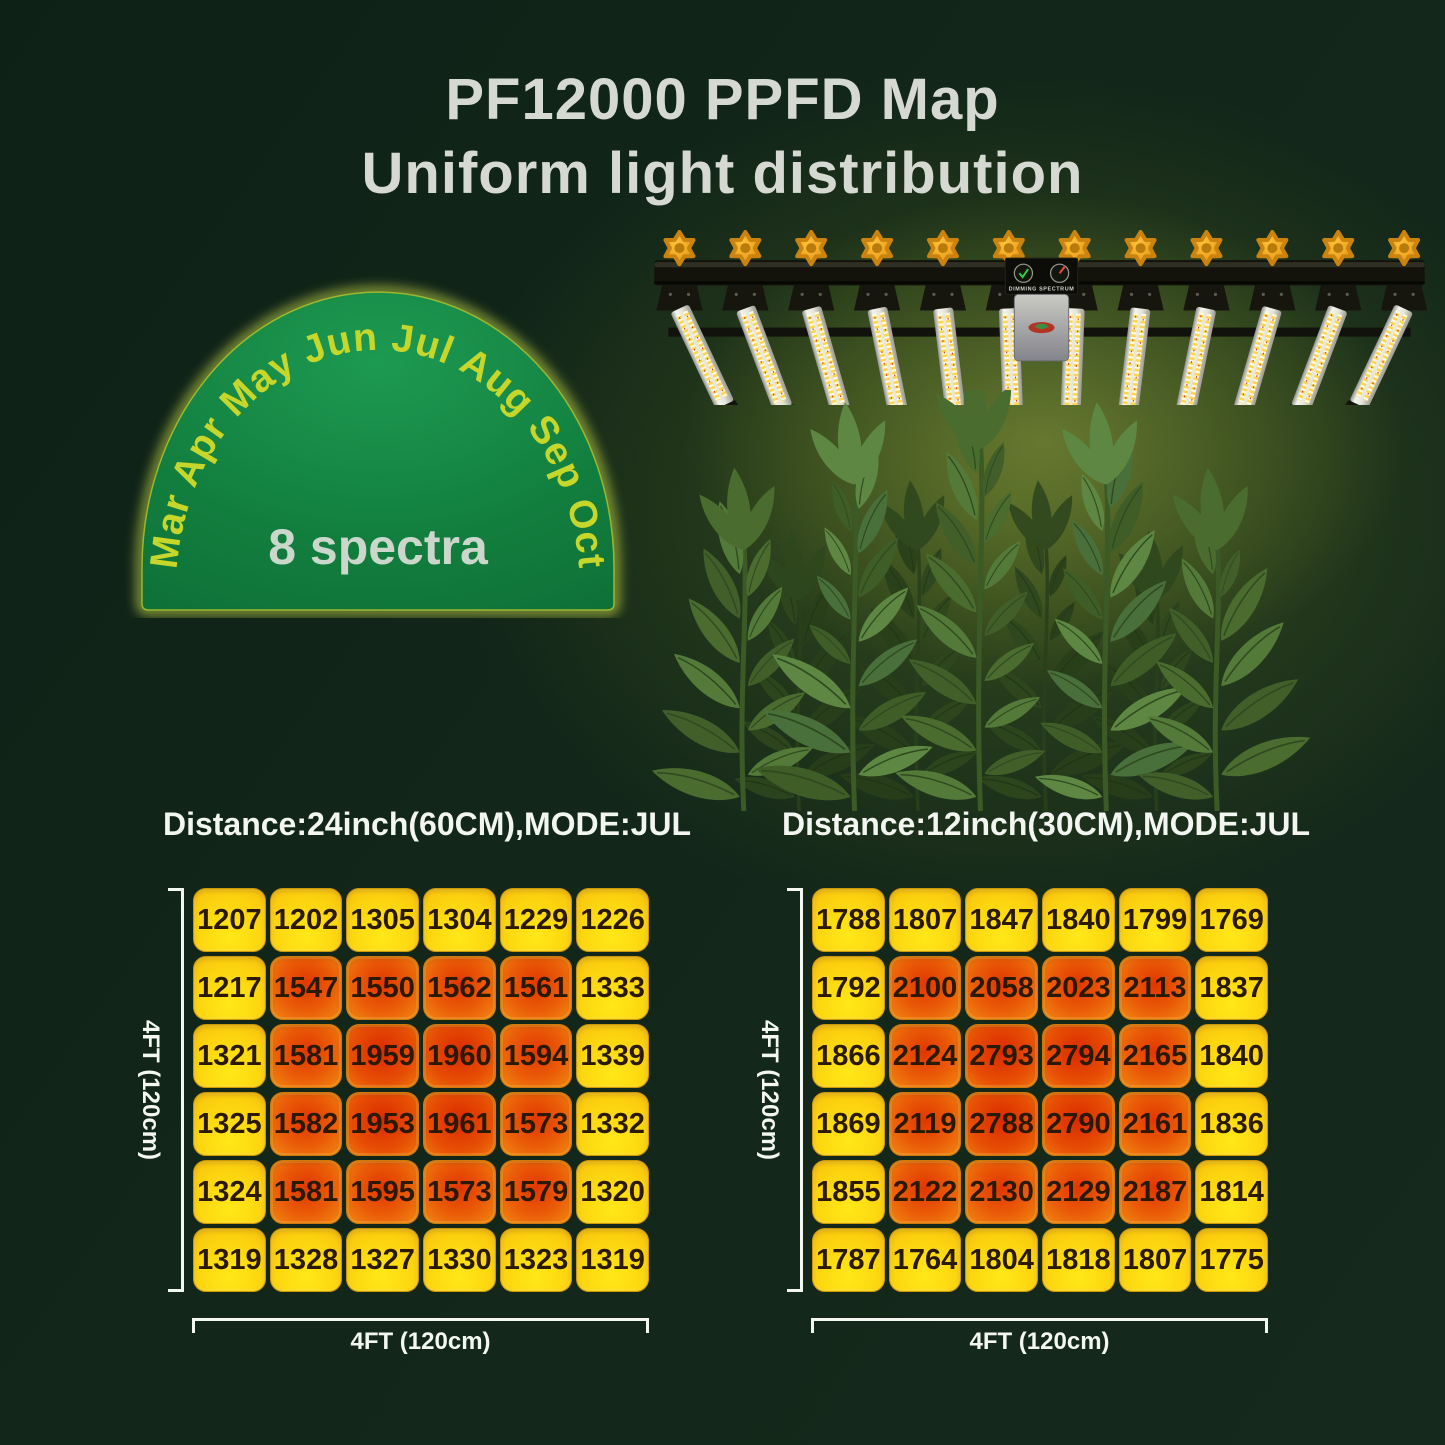  Describe the element at coordinates (536, 1056) in the screenshot. I see `ppfd-cell: 1594` at that location.